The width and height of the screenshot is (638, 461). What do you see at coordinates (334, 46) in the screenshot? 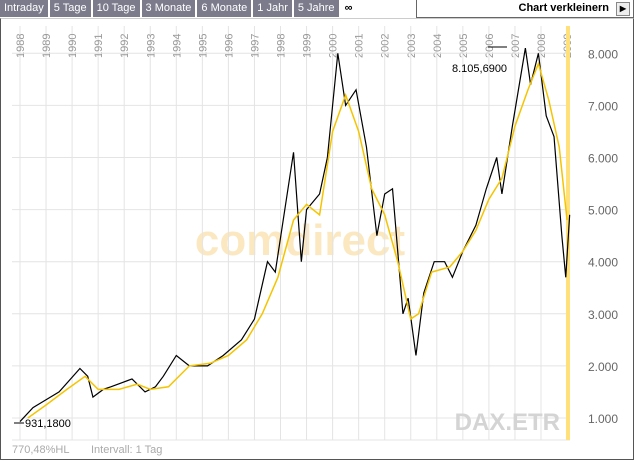
I see `x-tick-label: 2000` at bounding box center [334, 46].